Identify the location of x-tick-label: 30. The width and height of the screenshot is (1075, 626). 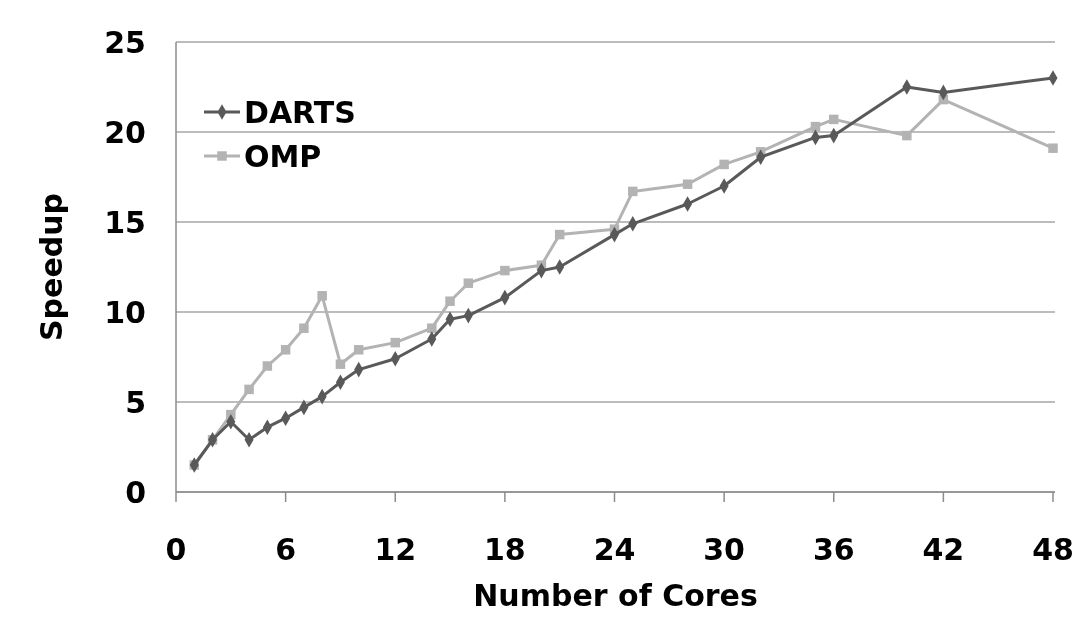
(724, 549).